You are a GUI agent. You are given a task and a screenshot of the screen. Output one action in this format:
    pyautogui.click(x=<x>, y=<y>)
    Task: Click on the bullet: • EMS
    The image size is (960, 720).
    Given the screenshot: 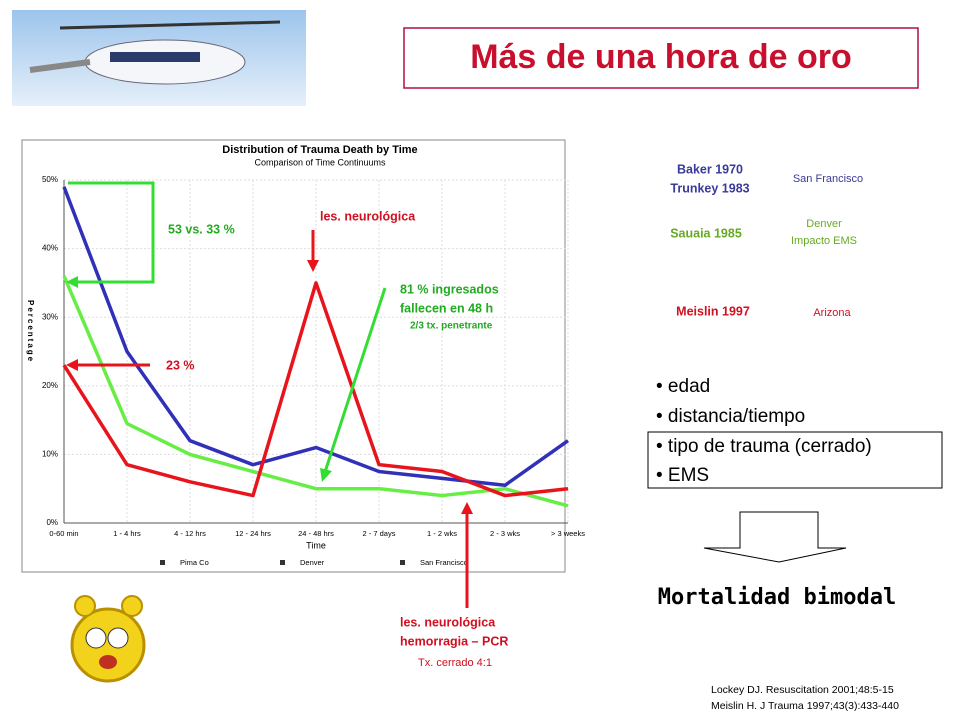 What is the action you would take?
    pyautogui.click(x=682, y=475)
    